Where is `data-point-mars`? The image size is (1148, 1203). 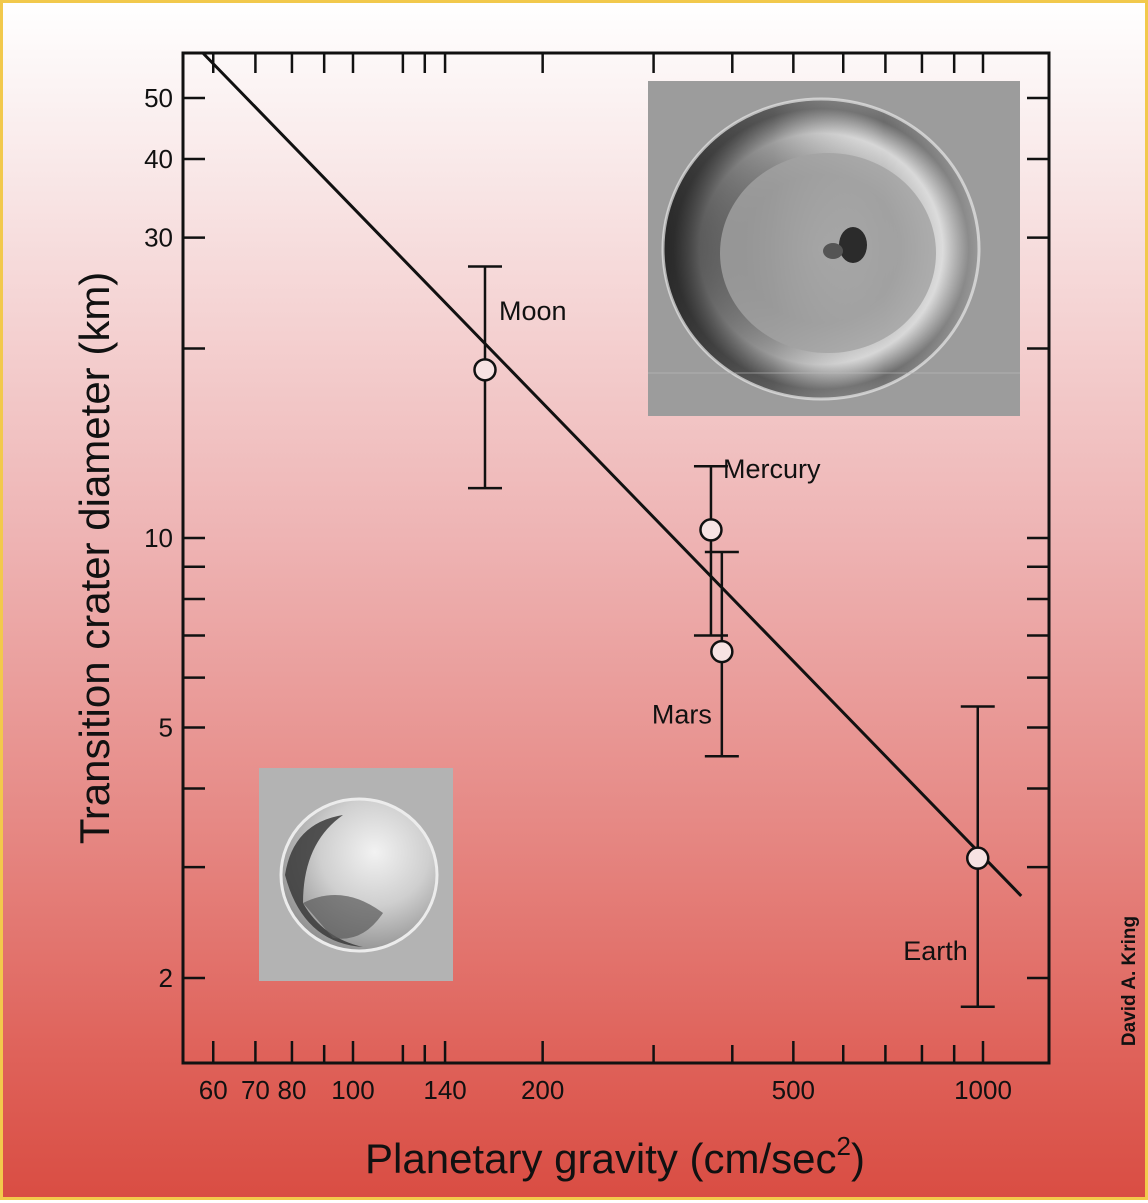
data-point-mars is located at coordinates (721, 654).